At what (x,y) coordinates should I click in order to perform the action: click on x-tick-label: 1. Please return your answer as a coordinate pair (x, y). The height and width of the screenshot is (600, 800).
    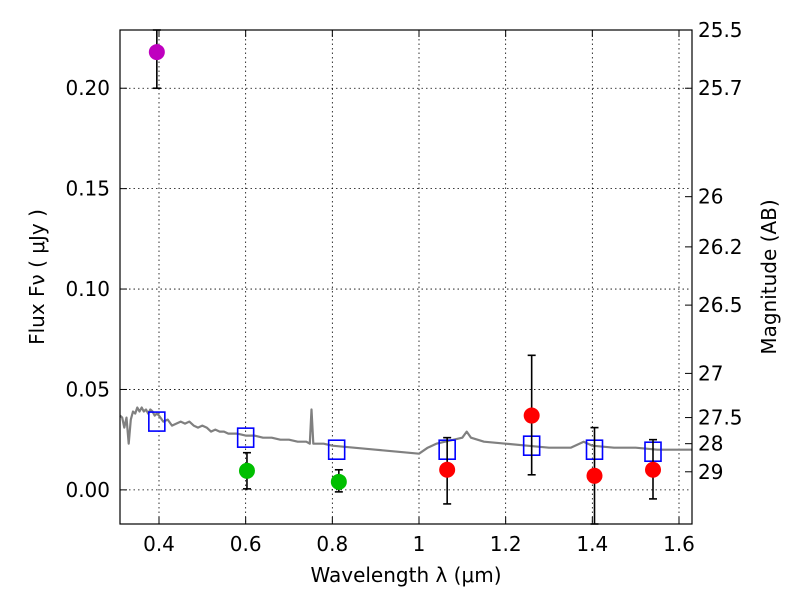
    Looking at the image, I should click on (419, 544).